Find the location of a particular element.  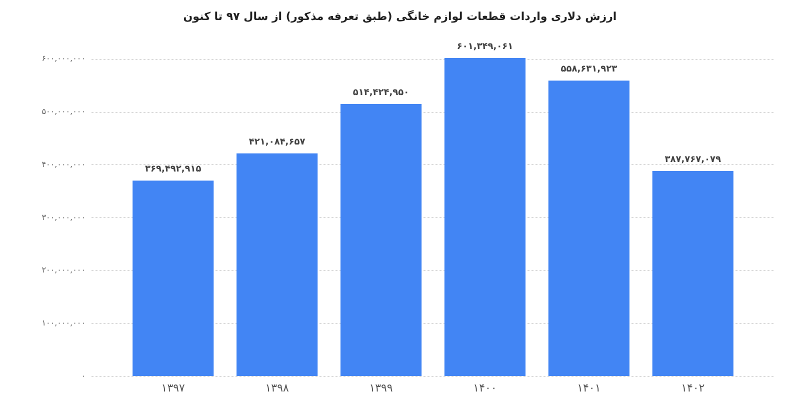

data-label: ۴۲۱,۰۸۴,۶۵۷ is located at coordinates (277, 142).